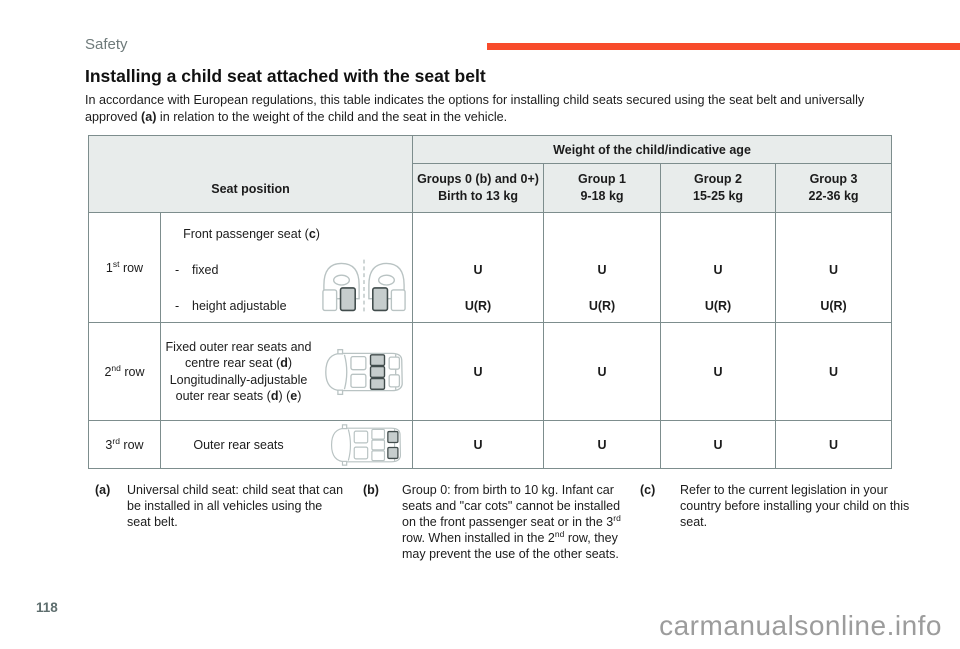  What do you see at coordinates (106, 44) in the screenshot?
I see `section-label: Safety` at bounding box center [106, 44].